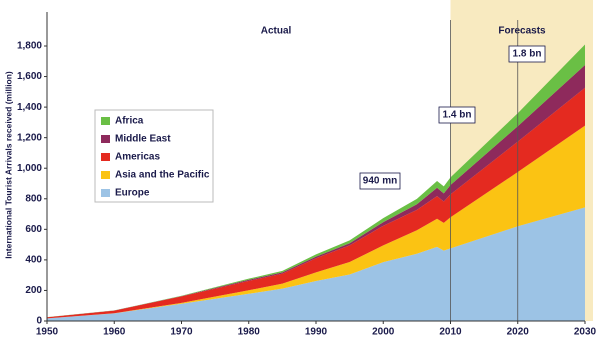  What do you see at coordinates (29, 168) in the screenshot?
I see `y-tick-label: 1,000` at bounding box center [29, 168].